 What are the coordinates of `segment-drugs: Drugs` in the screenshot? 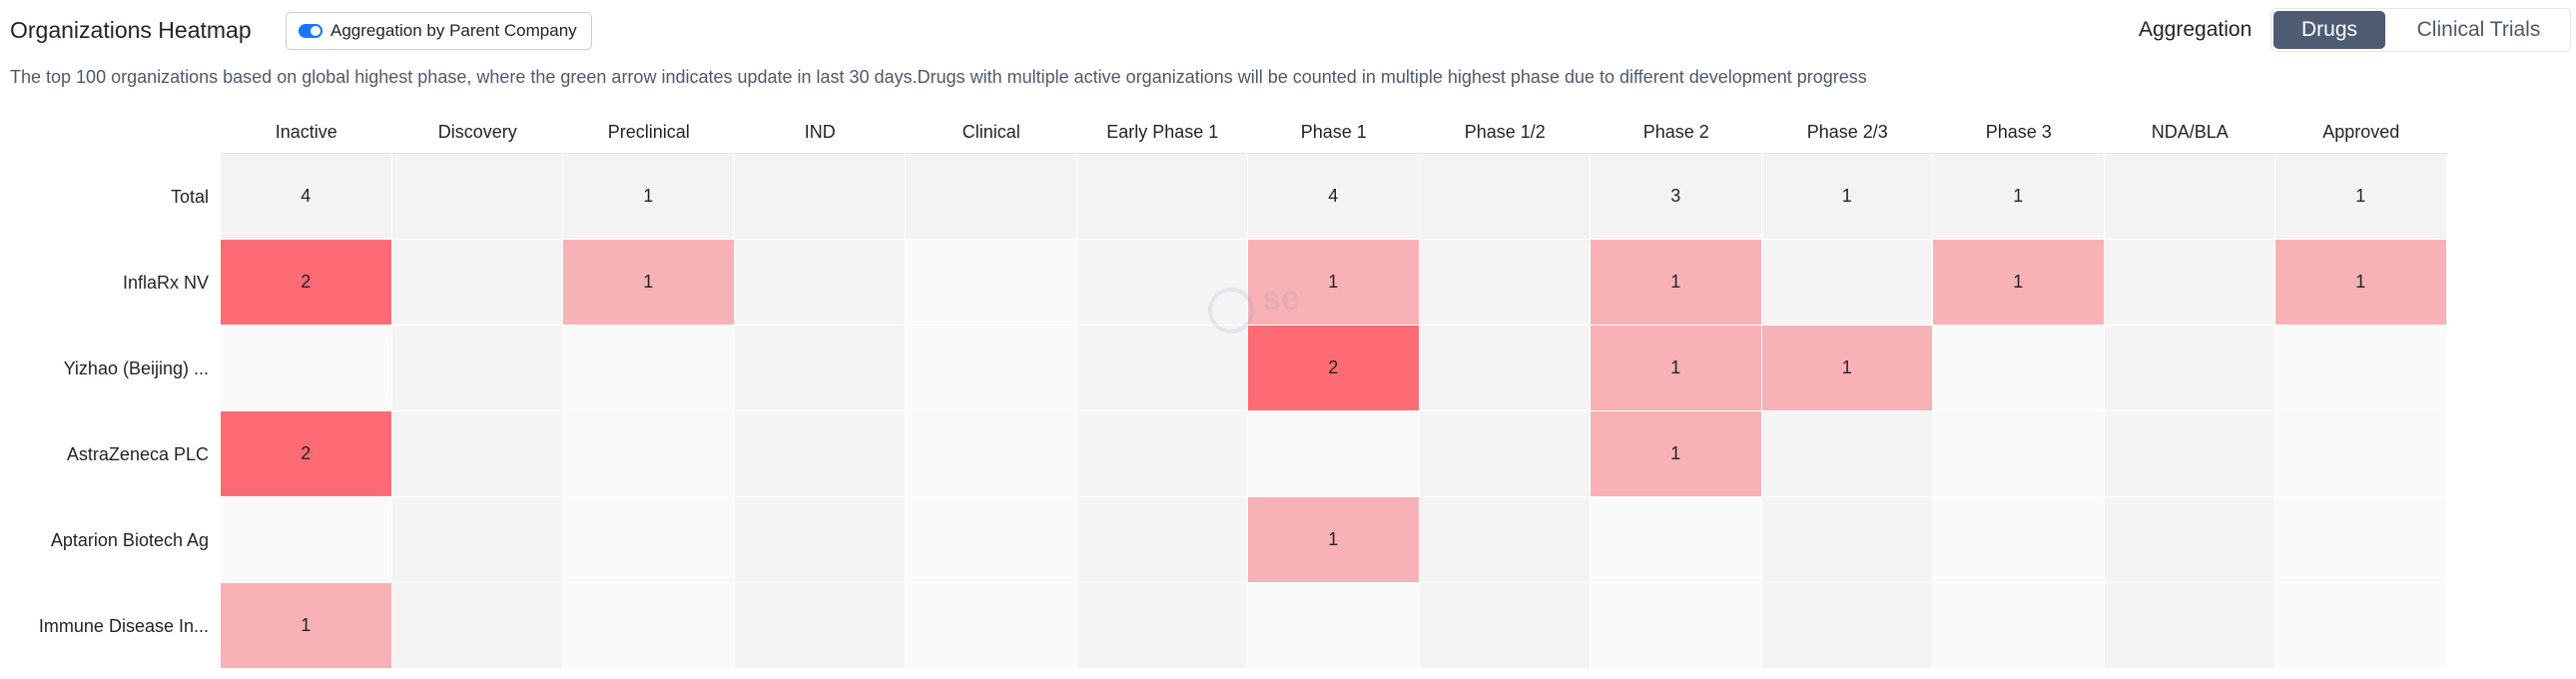 It's located at (2329, 30).